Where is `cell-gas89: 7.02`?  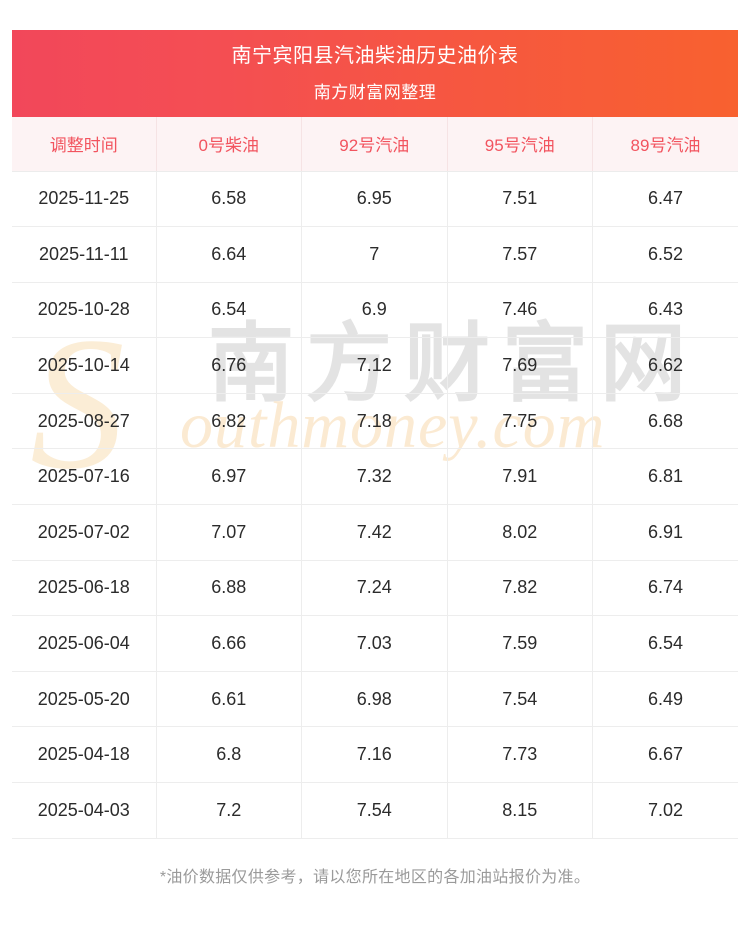 cell-gas89: 7.02 is located at coordinates (665, 810).